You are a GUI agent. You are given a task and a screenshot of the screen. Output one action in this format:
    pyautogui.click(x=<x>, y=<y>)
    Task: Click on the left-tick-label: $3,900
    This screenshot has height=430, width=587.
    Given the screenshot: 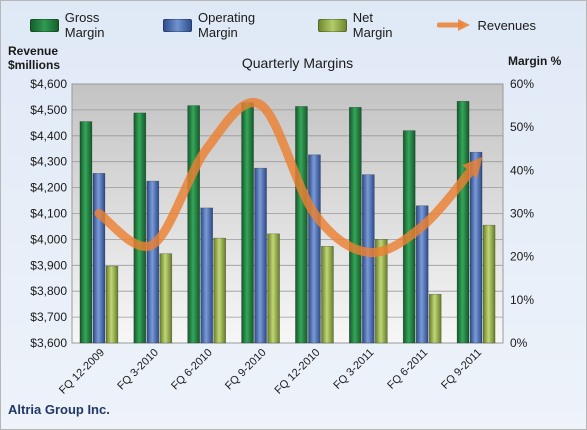 What is the action you would take?
    pyautogui.click(x=48, y=265)
    